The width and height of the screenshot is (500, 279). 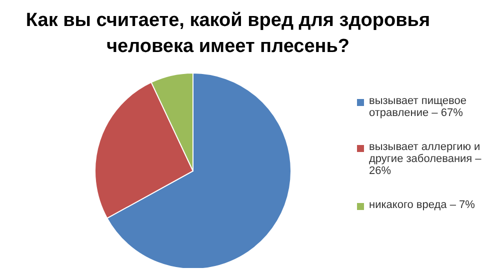 What do you see at coordinates (418, 107) in the screenshot?
I see `legend-label: вызывает пищевое отравление – 67%` at bounding box center [418, 107].